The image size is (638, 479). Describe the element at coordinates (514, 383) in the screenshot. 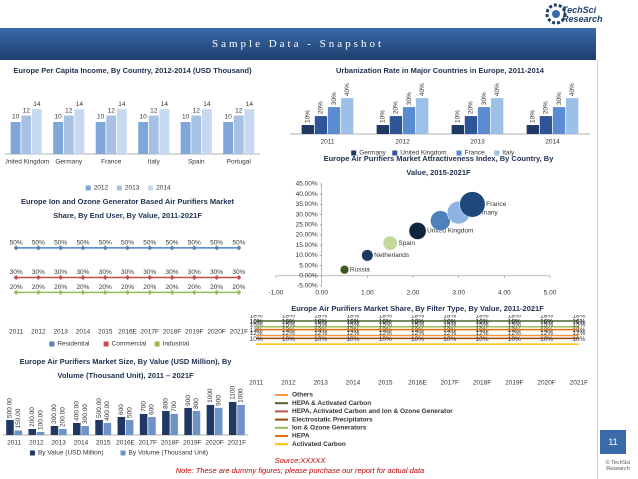

I see `x-tick-label: 2019F` at that location.